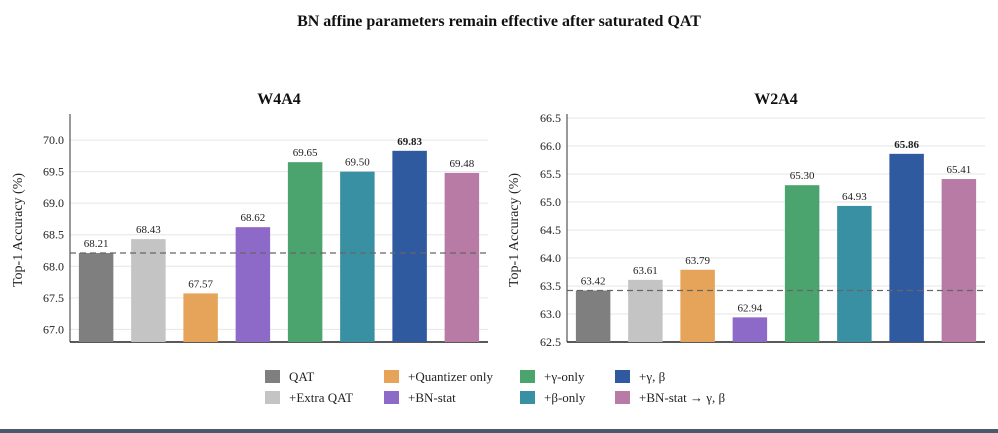  What do you see at coordinates (906, 145) in the screenshot?
I see `bar-value-label: 65.86` at bounding box center [906, 145].